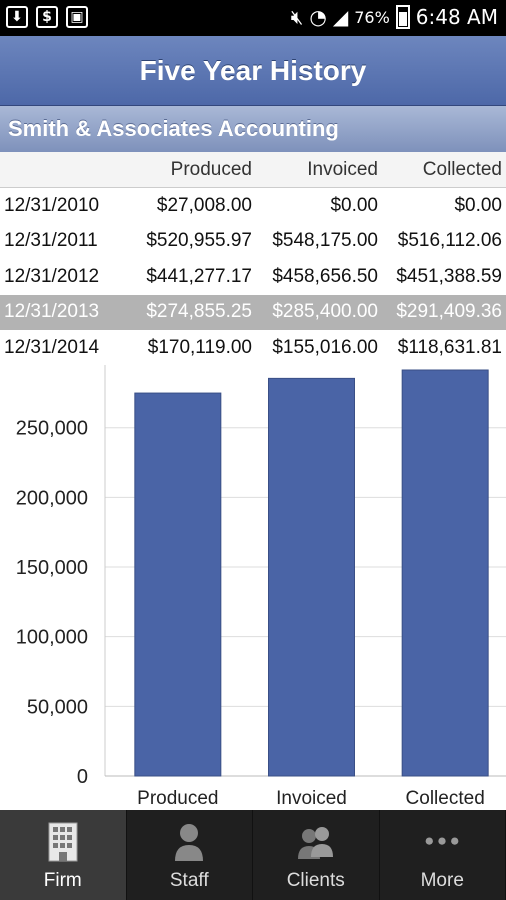 The width and height of the screenshot is (506, 900). What do you see at coordinates (253, 206) in the screenshot?
I see `table-row: 12/31/2010 $27,008.00 $0.00 $0.00` at bounding box center [253, 206].